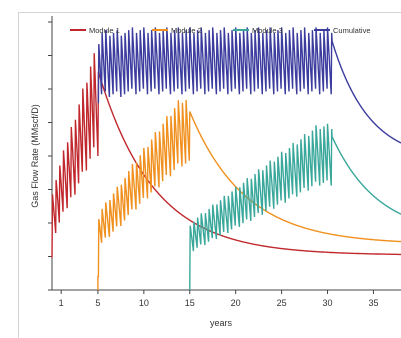 The height and width of the screenshot is (338, 401). What do you see at coordinates (352, 30) in the screenshot?
I see `legend-label-4: Cumulative` at bounding box center [352, 30].